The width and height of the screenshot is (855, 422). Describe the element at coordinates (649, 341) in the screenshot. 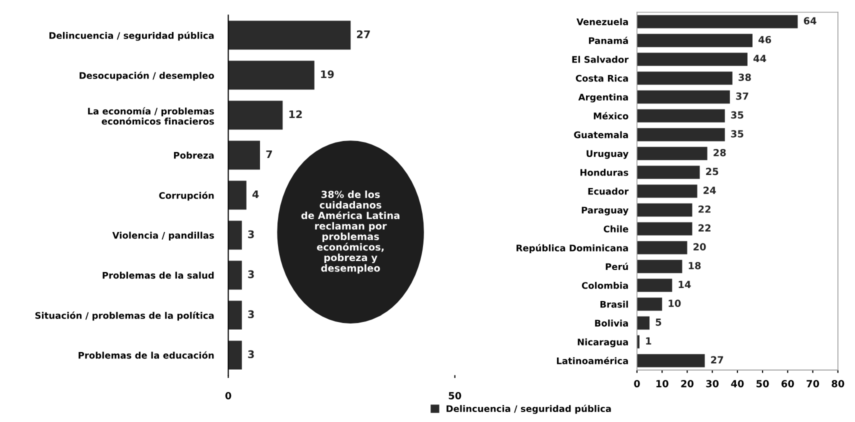

I see `data-label: 1` at that location.